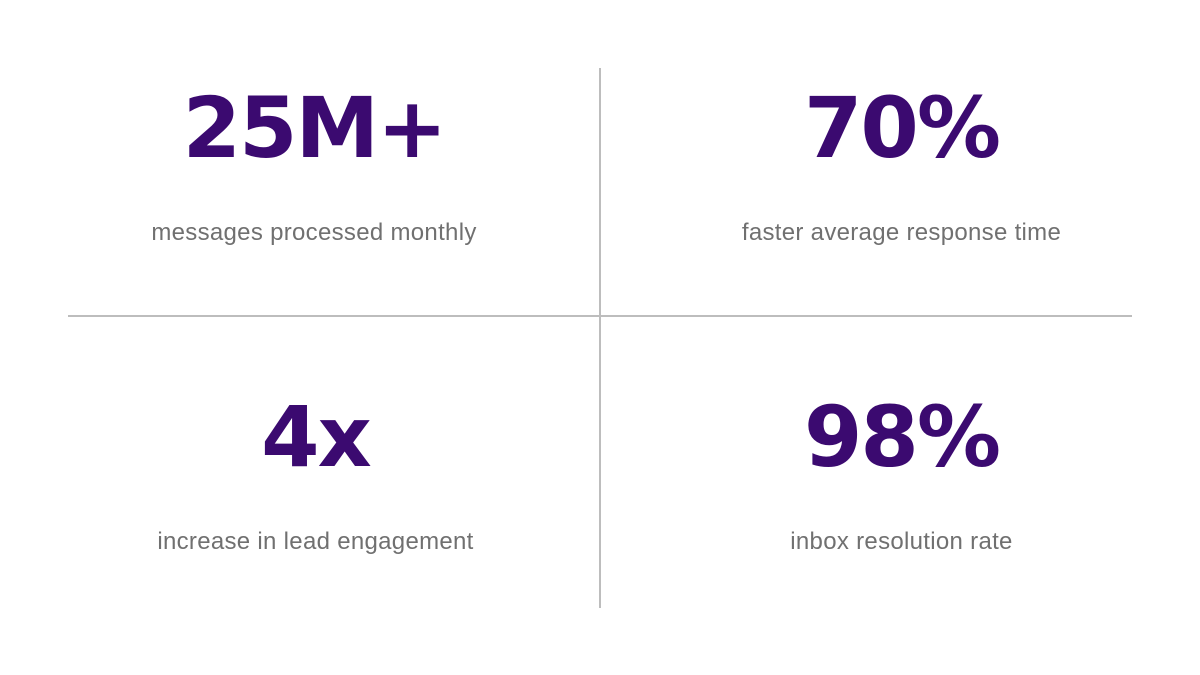  I want to click on stat-label: inbox resolution rate, so click(901, 541).